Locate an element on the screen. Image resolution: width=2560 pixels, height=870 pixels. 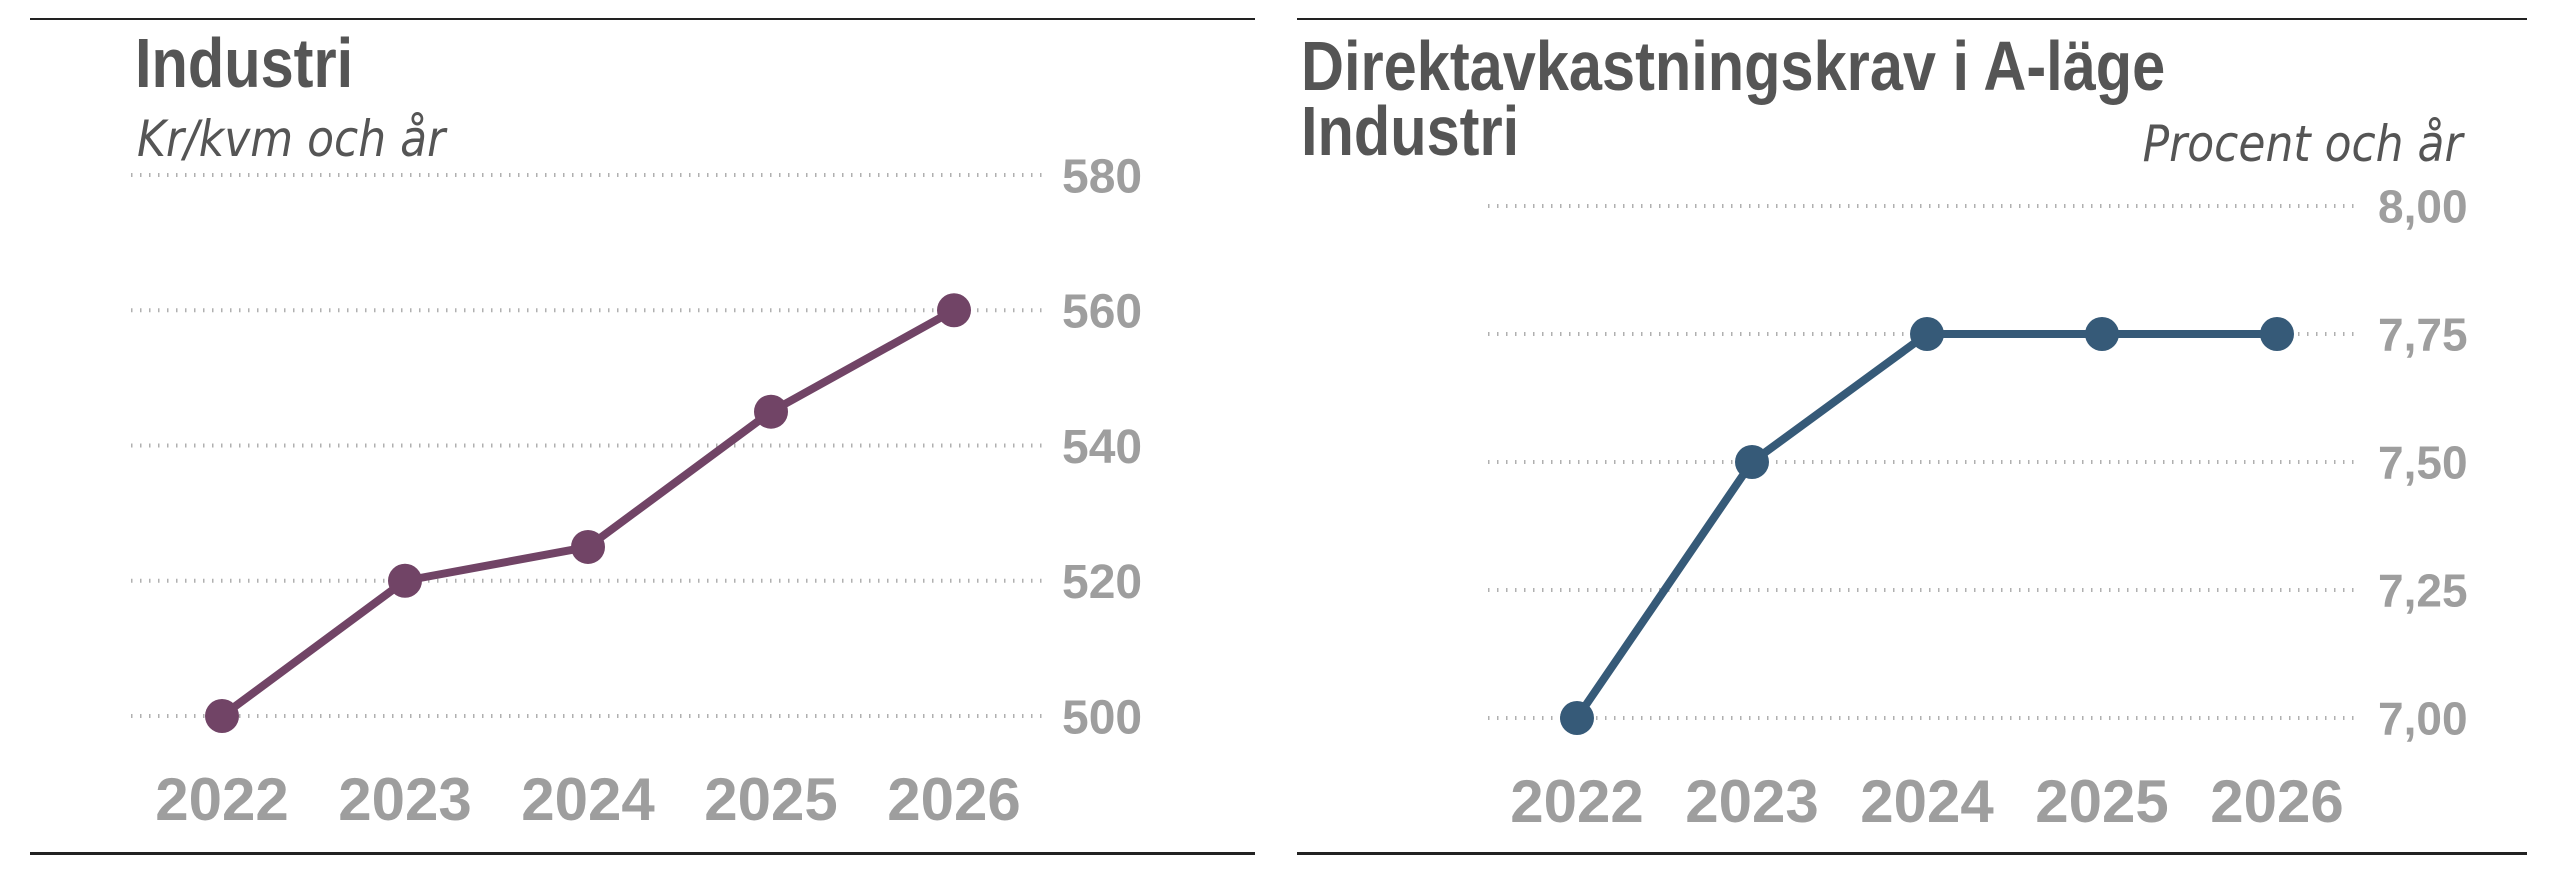
y-tick-label: 7,75 is located at coordinates (2423, 335).